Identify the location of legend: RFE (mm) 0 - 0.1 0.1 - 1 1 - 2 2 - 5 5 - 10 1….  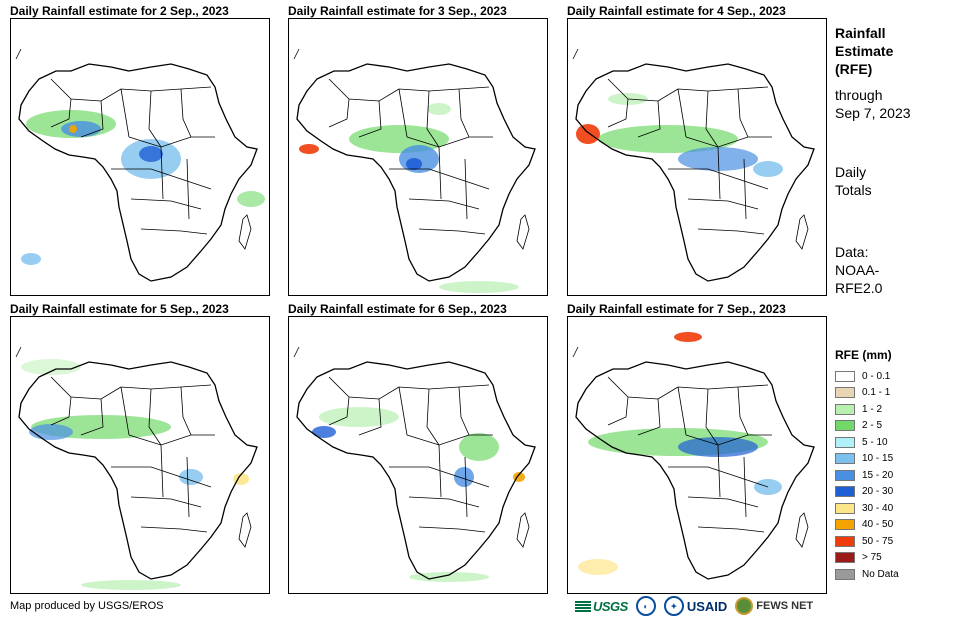
(867, 465).